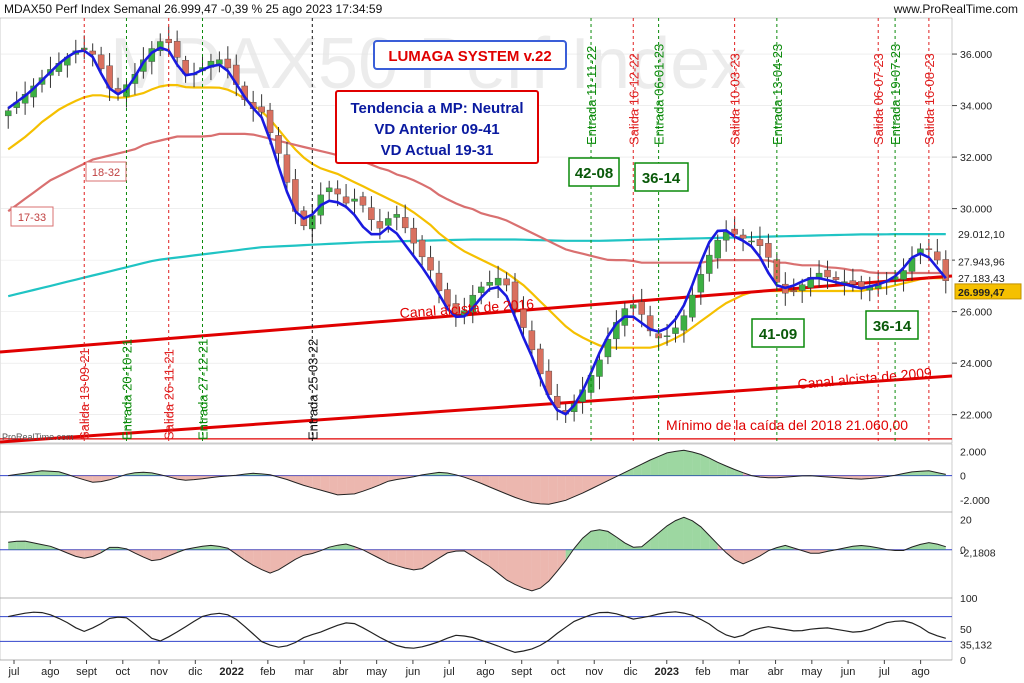  Describe the element at coordinates (976, 416) in the screenshot. I see `price-tick-label: 22.000` at that location.